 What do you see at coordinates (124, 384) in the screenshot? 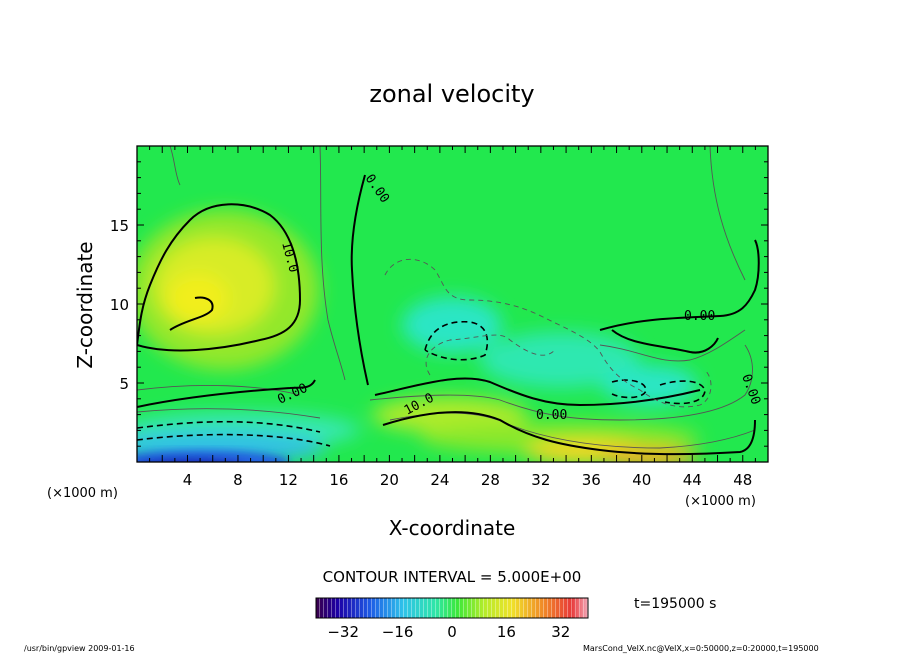
I see `y-tick-label-0: 5` at bounding box center [124, 384].